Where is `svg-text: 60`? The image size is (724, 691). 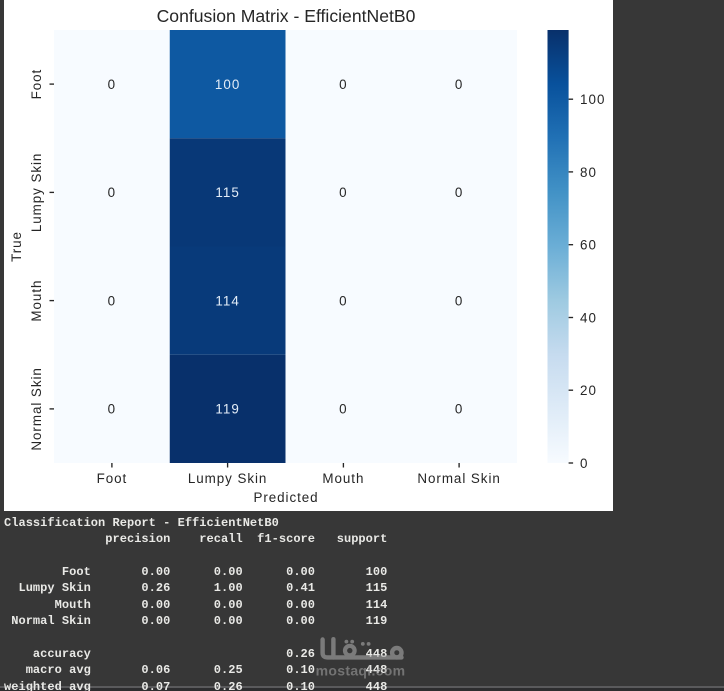
svg-text: 60 is located at coordinates (588, 245).